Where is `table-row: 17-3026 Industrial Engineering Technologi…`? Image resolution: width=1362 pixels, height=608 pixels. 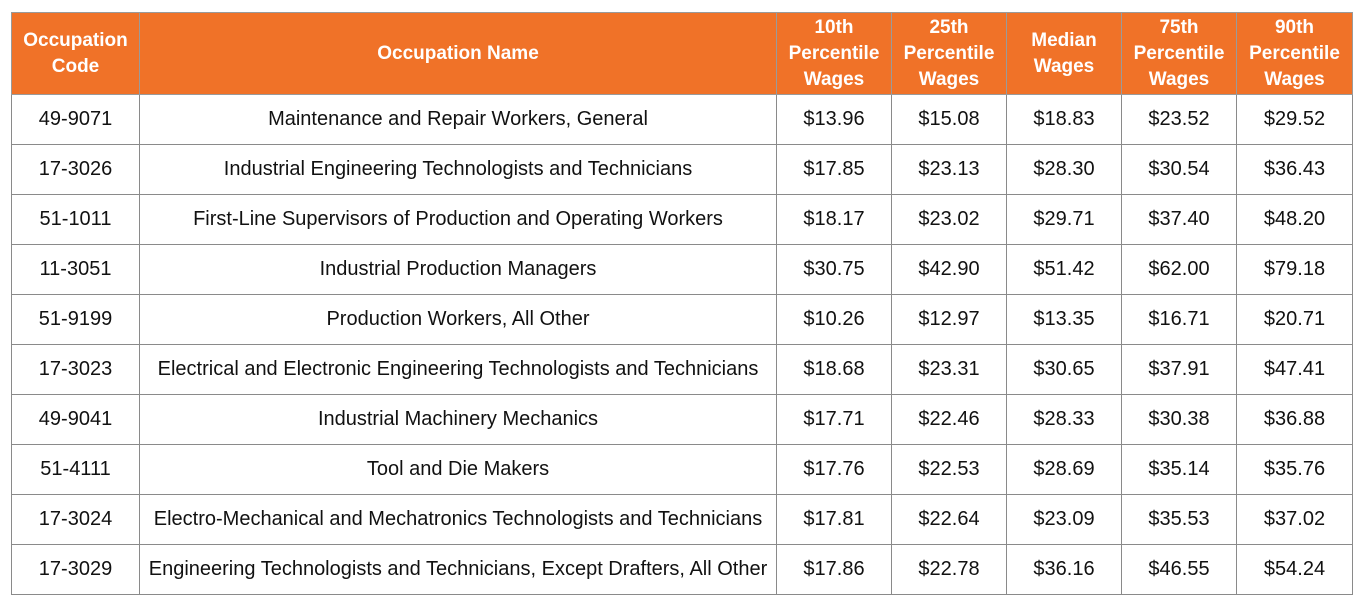
table-row: 17-3026 Industrial Engineering Technologi… is located at coordinates (682, 169).